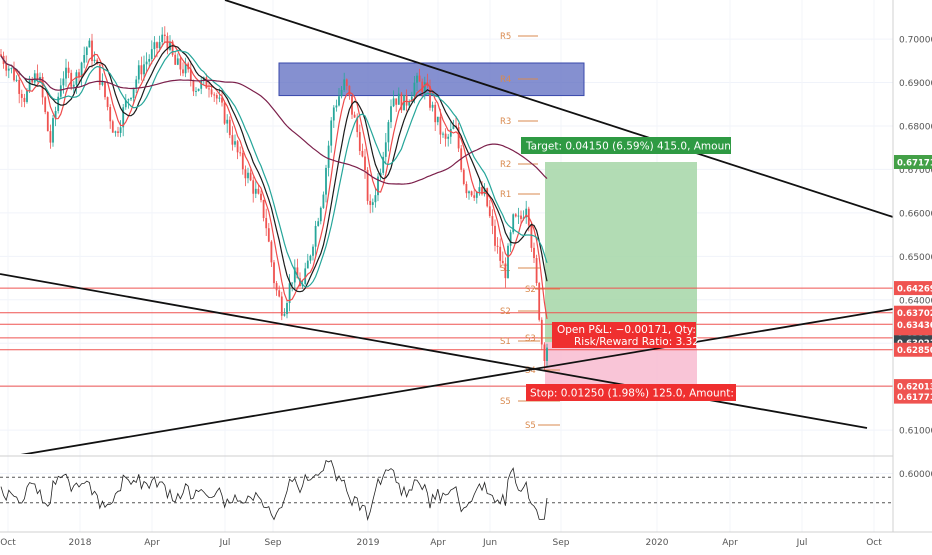  I want to click on long-position-tool, so click(621, 279).